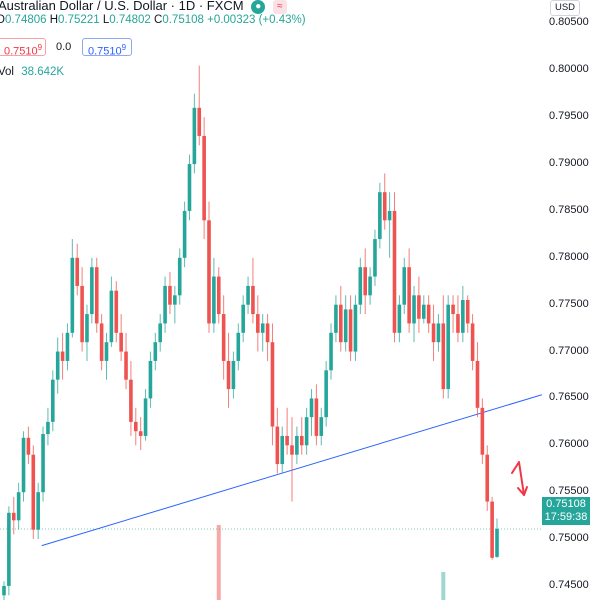 The height and width of the screenshot is (605, 596). What do you see at coordinates (107, 48) in the screenshot?
I see `buy-button: 0.75109` at bounding box center [107, 48].